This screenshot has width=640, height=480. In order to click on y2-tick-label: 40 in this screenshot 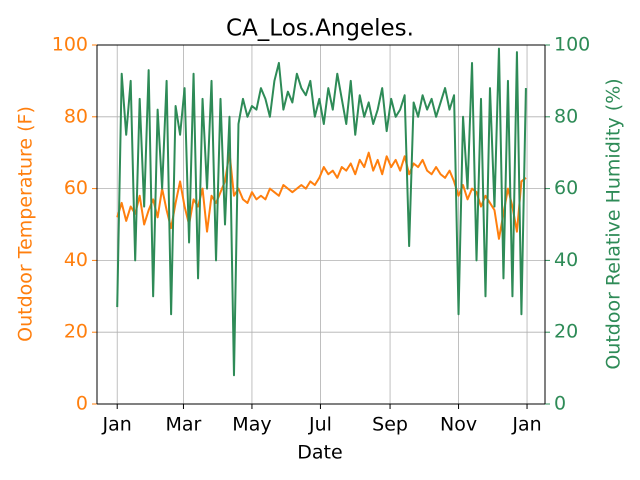, I will do `click(566, 260)`.